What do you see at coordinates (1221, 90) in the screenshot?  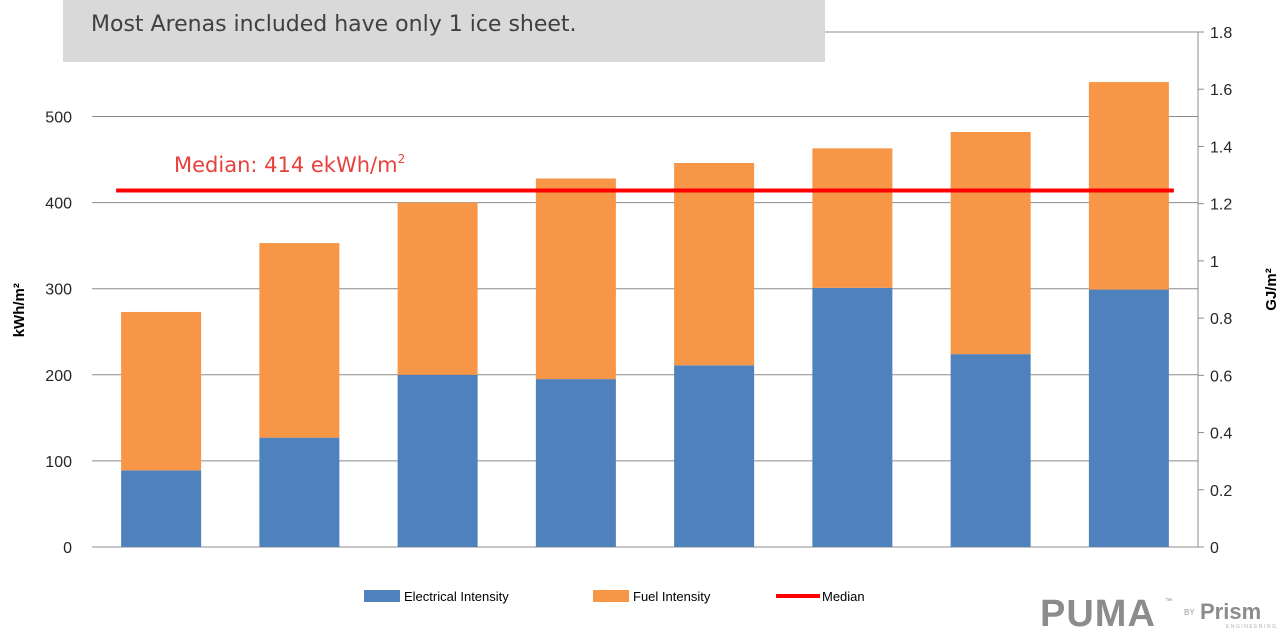 I see `y2-tick-label: 1.6` at bounding box center [1221, 90].